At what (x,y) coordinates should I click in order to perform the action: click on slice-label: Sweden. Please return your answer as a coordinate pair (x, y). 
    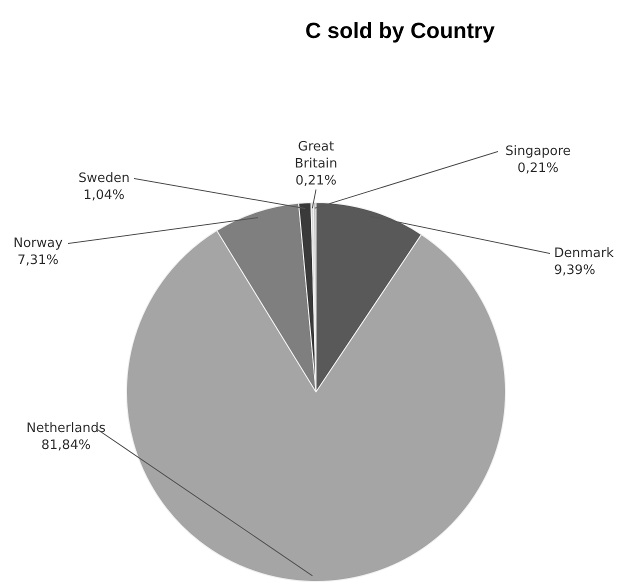
    Looking at the image, I should click on (104, 178).